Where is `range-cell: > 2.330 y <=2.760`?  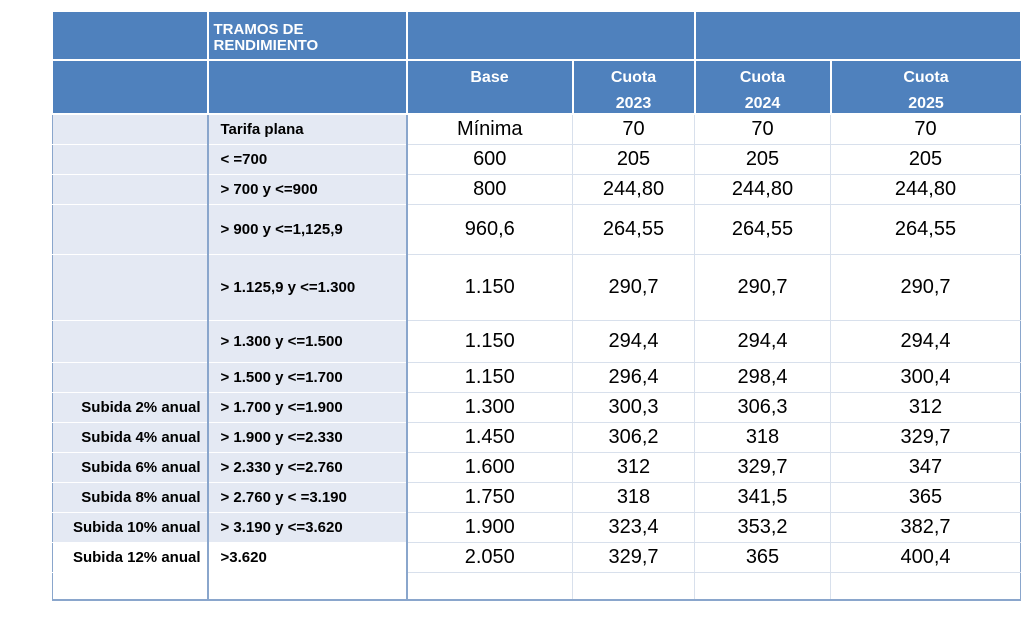
range-cell: > 2.330 y <=2.760 is located at coordinates (307, 467).